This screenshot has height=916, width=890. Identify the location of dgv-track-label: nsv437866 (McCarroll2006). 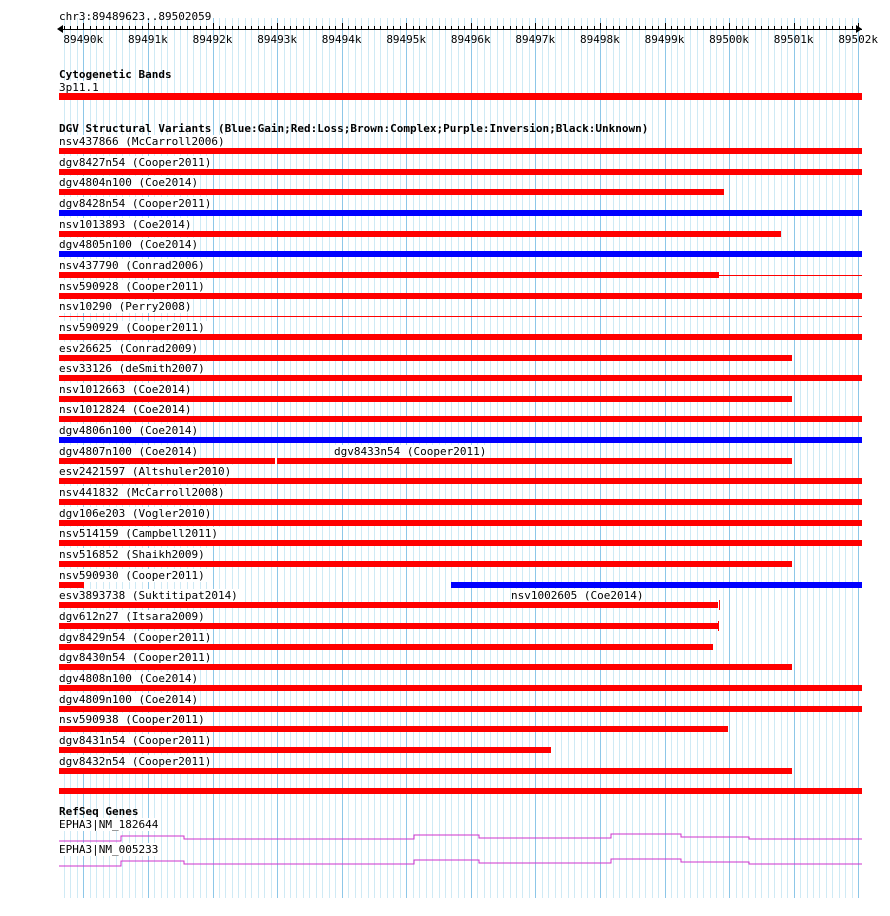
(143, 141).